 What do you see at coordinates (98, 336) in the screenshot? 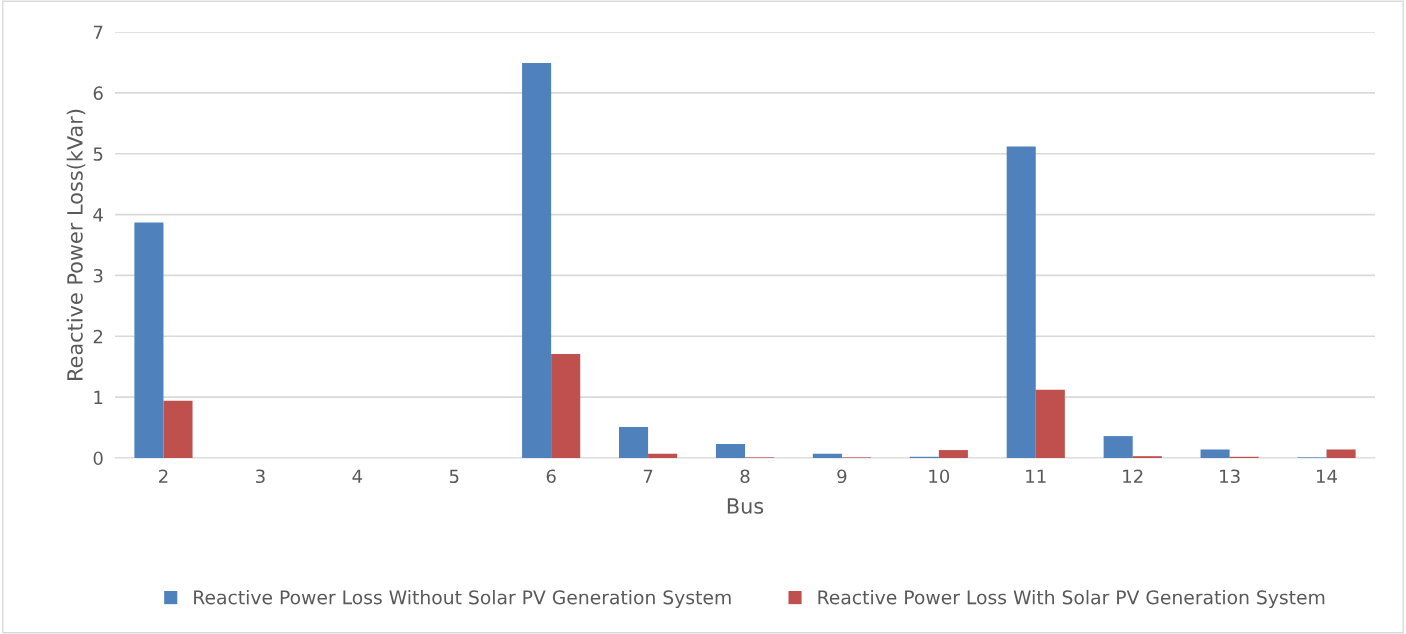
I see `y-tick-label: 2` at bounding box center [98, 336].